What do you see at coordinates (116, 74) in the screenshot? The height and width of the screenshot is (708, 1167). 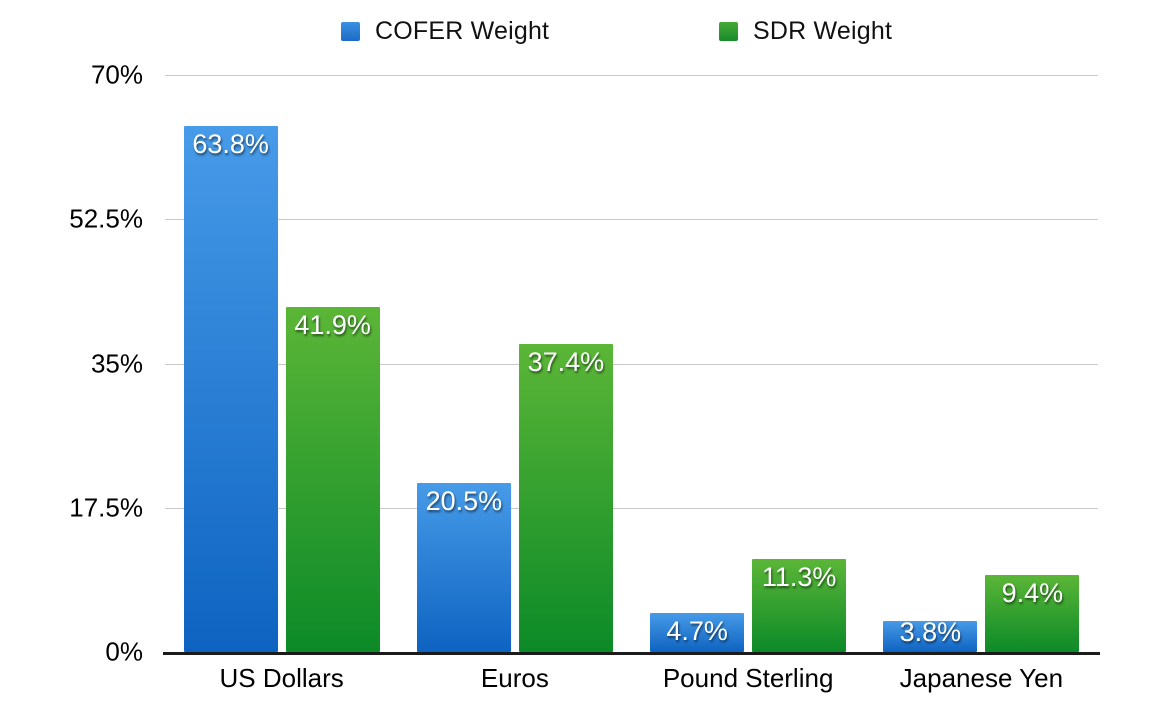 I see `y-tick-label: 70%` at bounding box center [116, 74].